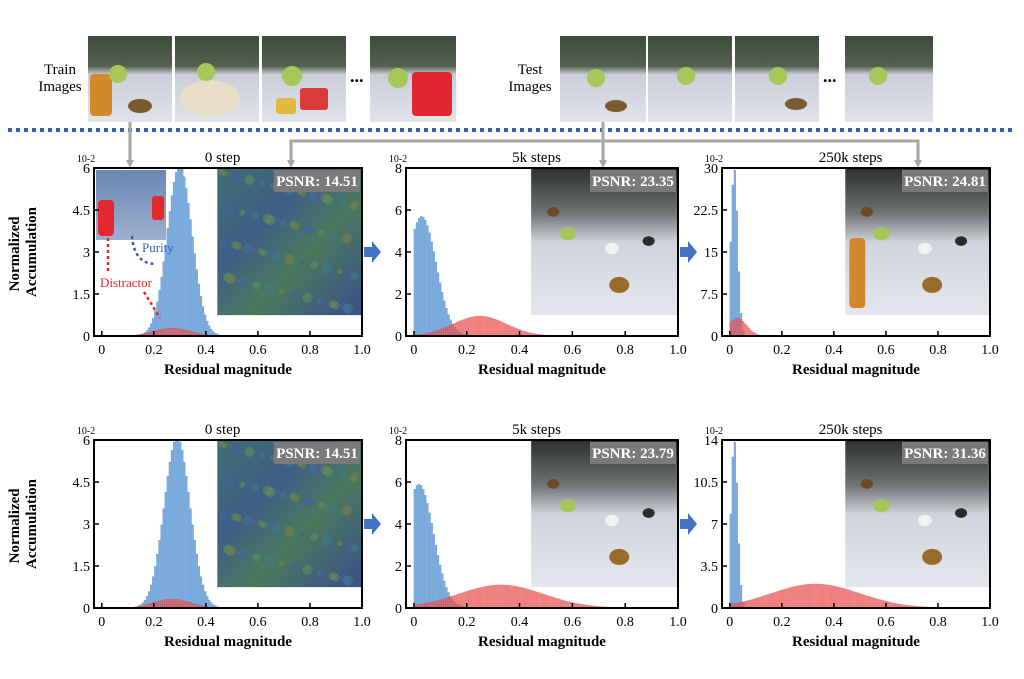 Image resolution: width=1024 pixels, height=679 pixels. Describe the element at coordinates (714, 337) in the screenshot. I see `y-tick-label: 0` at that location.